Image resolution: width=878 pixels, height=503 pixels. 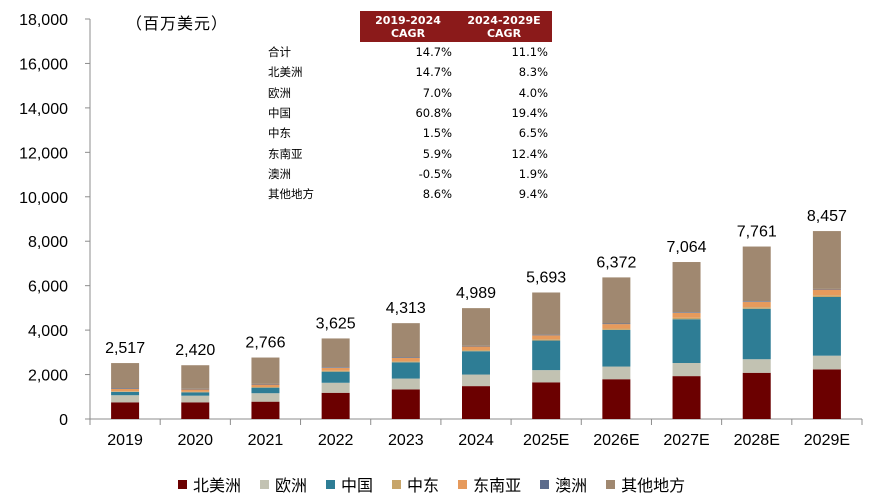 What do you see at coordinates (533, 194) in the screenshot?
I see `cagr-value-2024-2029: 9.4%` at bounding box center [533, 194].